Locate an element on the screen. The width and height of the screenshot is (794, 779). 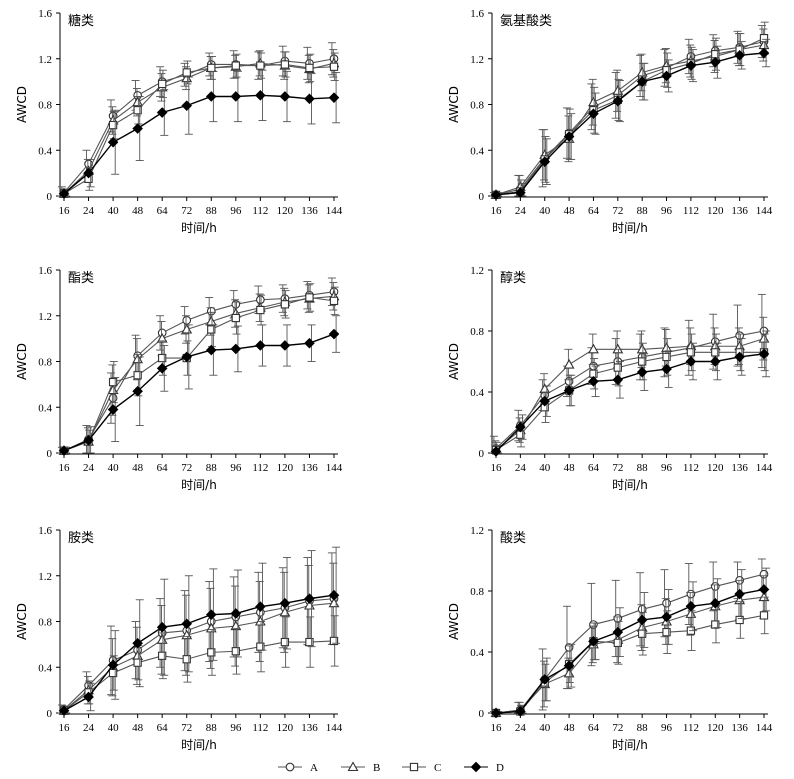
y-tick-label: 1.6 is located at coordinates (477, 14).